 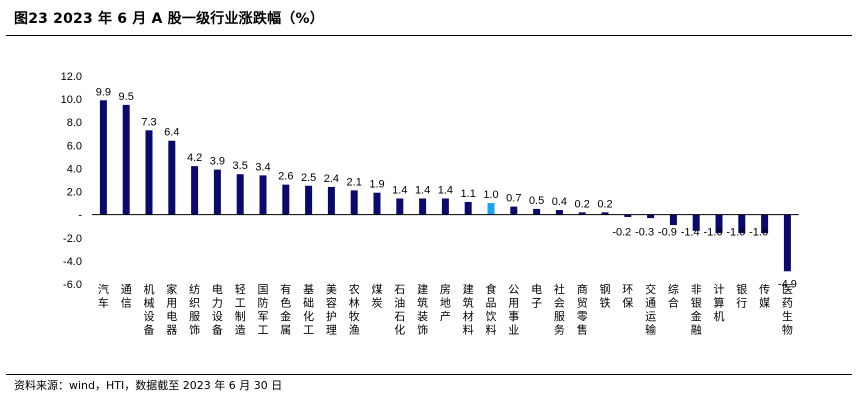 What do you see at coordinates (354, 309) in the screenshot?
I see `category-label: 农林牧渔` at bounding box center [354, 309].